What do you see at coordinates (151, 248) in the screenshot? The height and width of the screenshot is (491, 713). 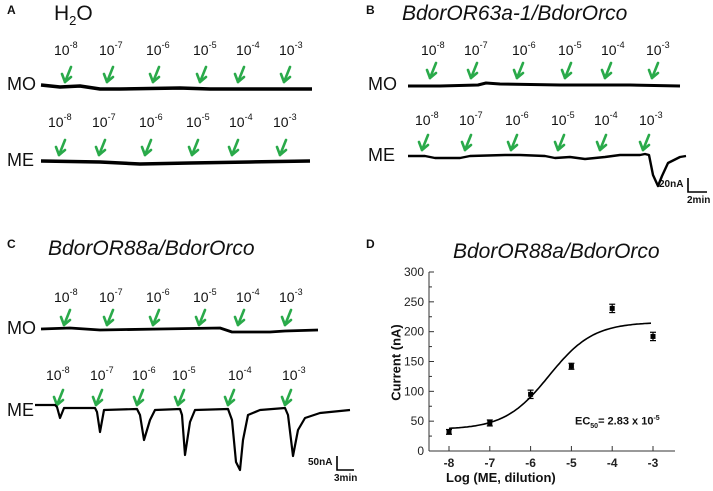 I see `panel-c-title: BdorOR88a/BdorOrco` at bounding box center [151, 248].